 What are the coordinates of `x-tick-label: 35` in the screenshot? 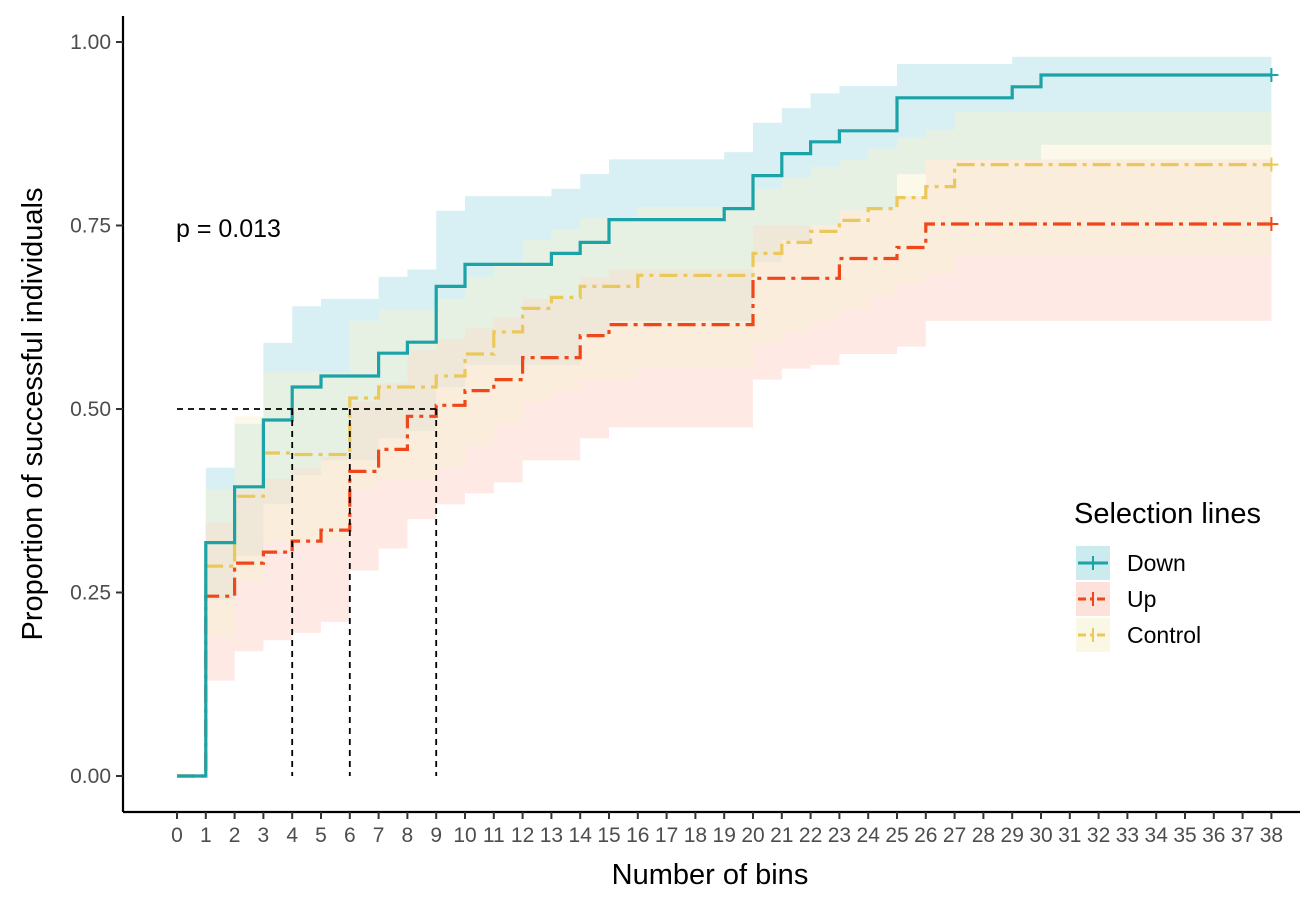 It's located at (1184, 835).